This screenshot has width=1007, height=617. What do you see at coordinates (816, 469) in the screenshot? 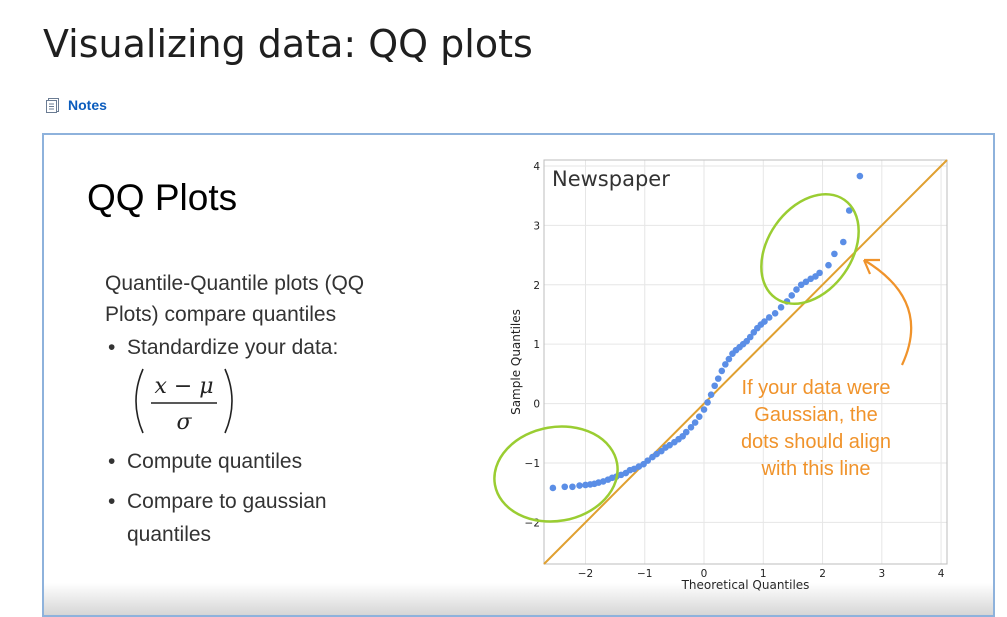
I see `annotation-line-4: with this line` at bounding box center [816, 469].